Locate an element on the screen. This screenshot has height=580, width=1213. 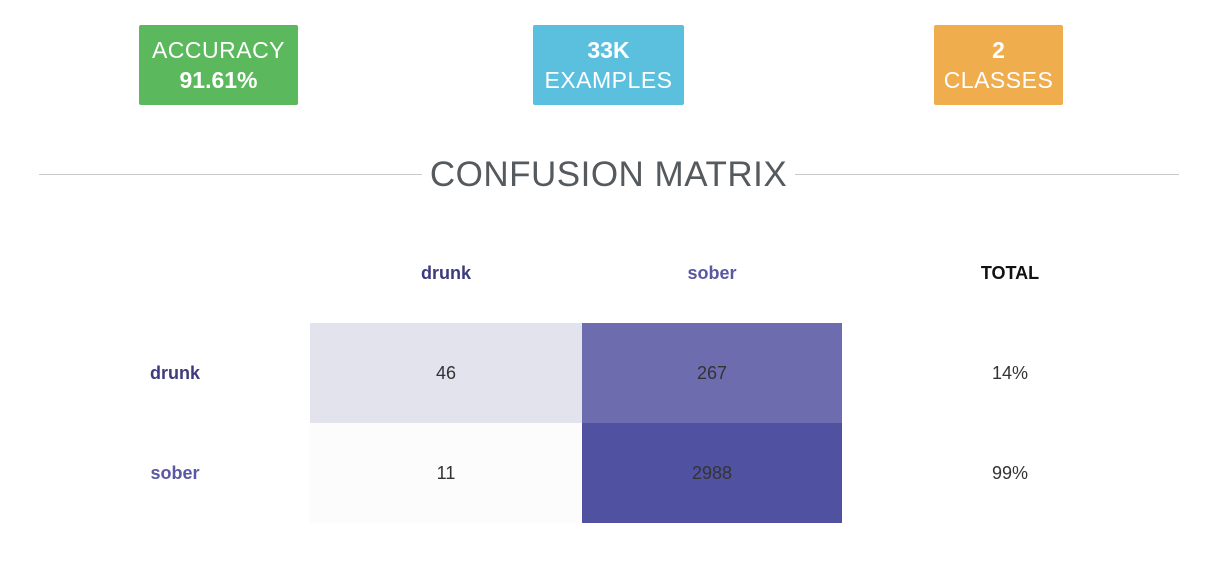
accuracy-label: ACCURACY is located at coordinates (218, 50).